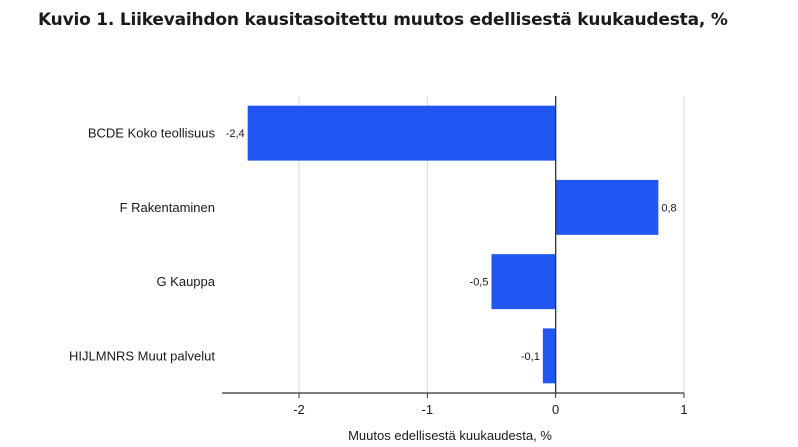 This screenshot has width=798, height=447. What do you see at coordinates (142, 355) in the screenshot?
I see `category-label: HIJLMNRS Muut palvelut` at bounding box center [142, 355].